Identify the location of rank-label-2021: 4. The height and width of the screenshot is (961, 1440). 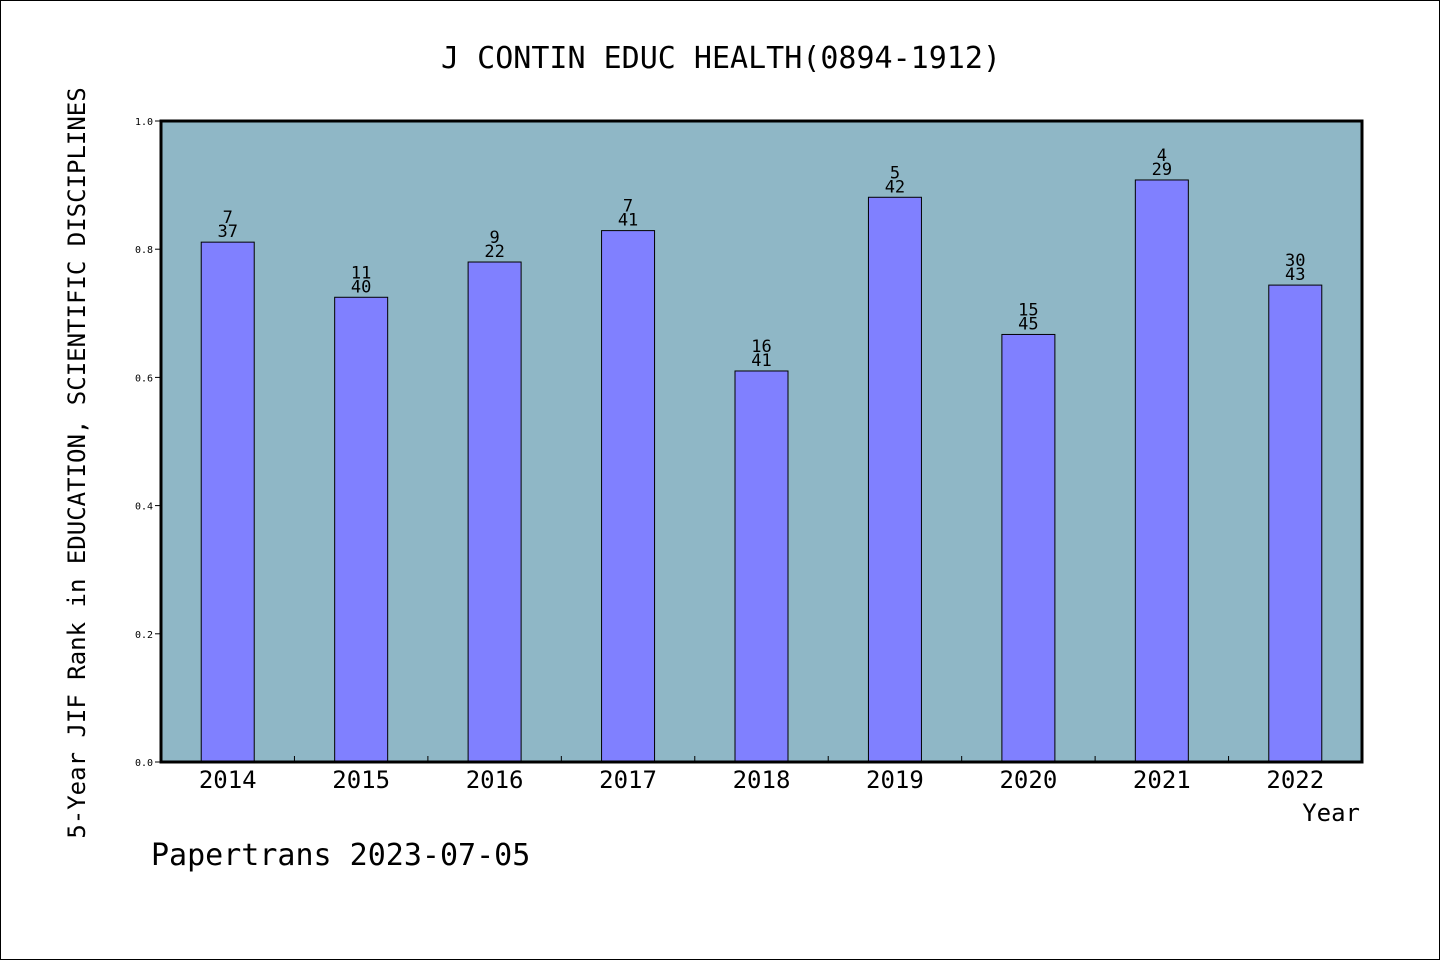
(1162, 156).